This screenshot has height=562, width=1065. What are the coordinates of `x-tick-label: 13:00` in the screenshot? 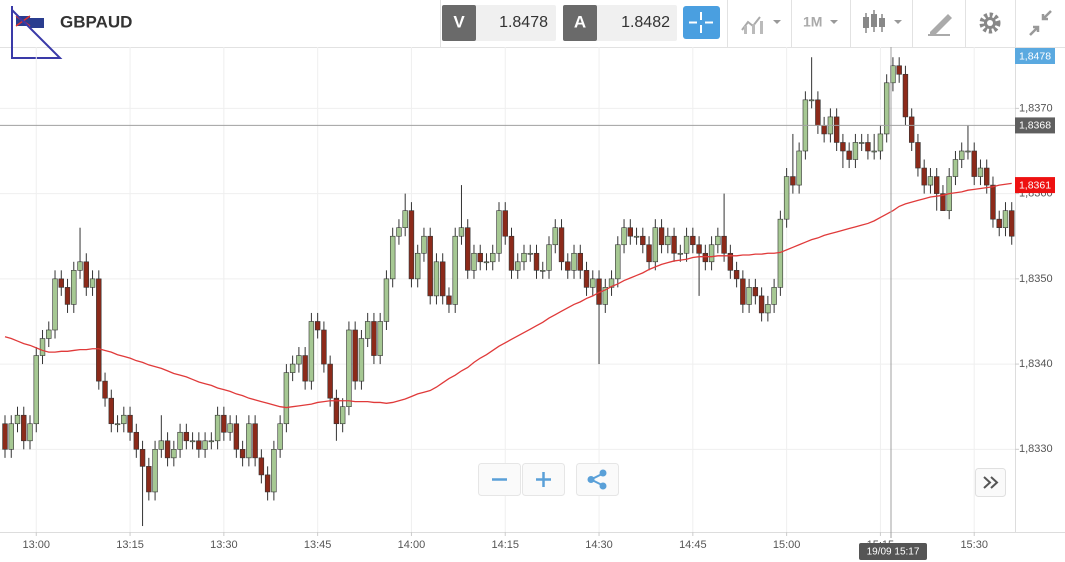 It's located at (36, 545).